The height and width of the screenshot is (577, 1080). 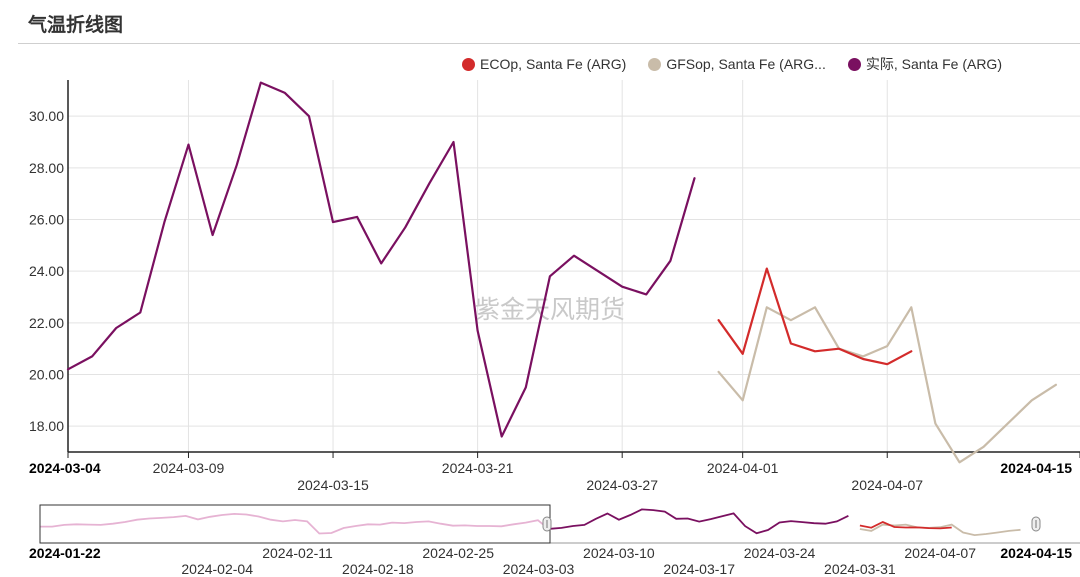 I want to click on y-tick-label: 22.00, so click(x=46, y=323).